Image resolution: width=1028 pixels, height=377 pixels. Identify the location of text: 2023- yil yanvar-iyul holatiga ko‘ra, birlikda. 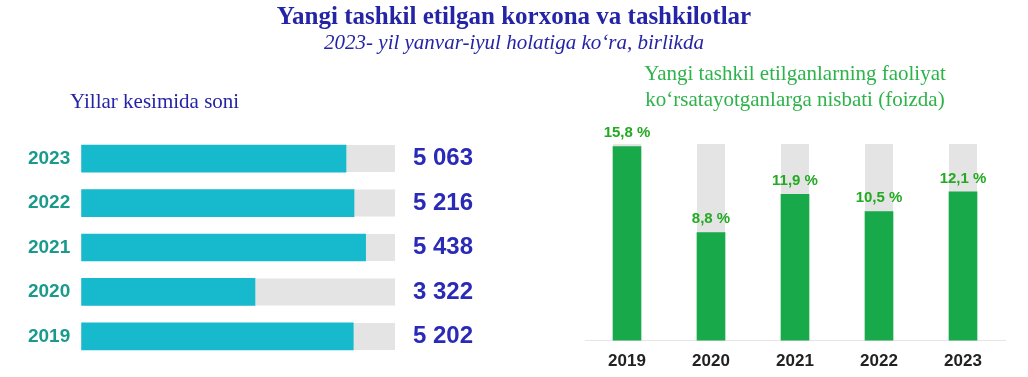
(514, 42).